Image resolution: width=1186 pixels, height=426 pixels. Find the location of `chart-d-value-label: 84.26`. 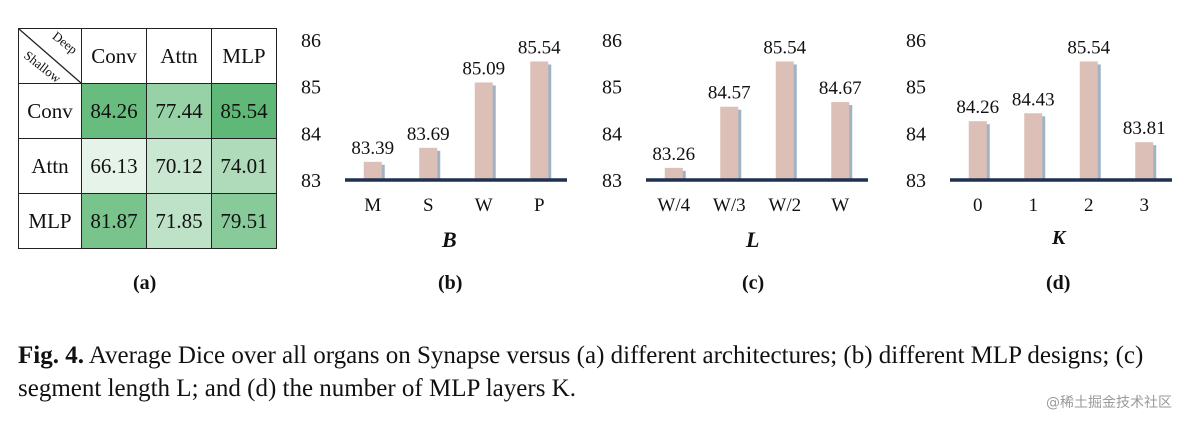

chart-d-value-label: 84.26 is located at coordinates (977, 107).